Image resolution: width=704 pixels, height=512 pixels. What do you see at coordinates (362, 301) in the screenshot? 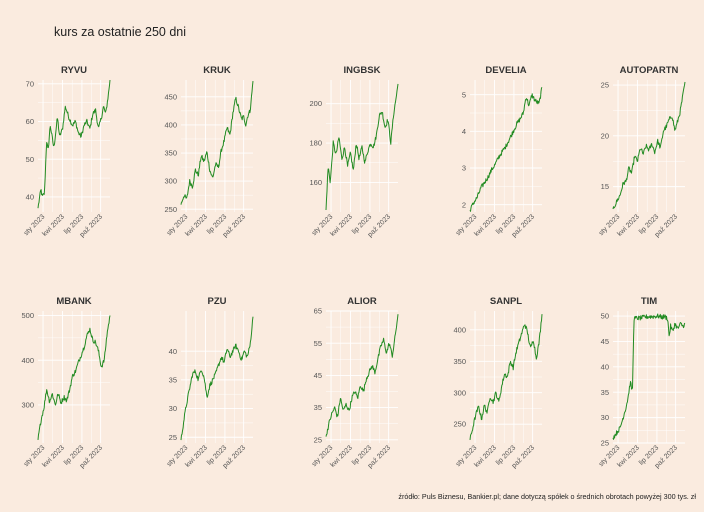
I see `panel-title: ALIOR` at bounding box center [362, 301].